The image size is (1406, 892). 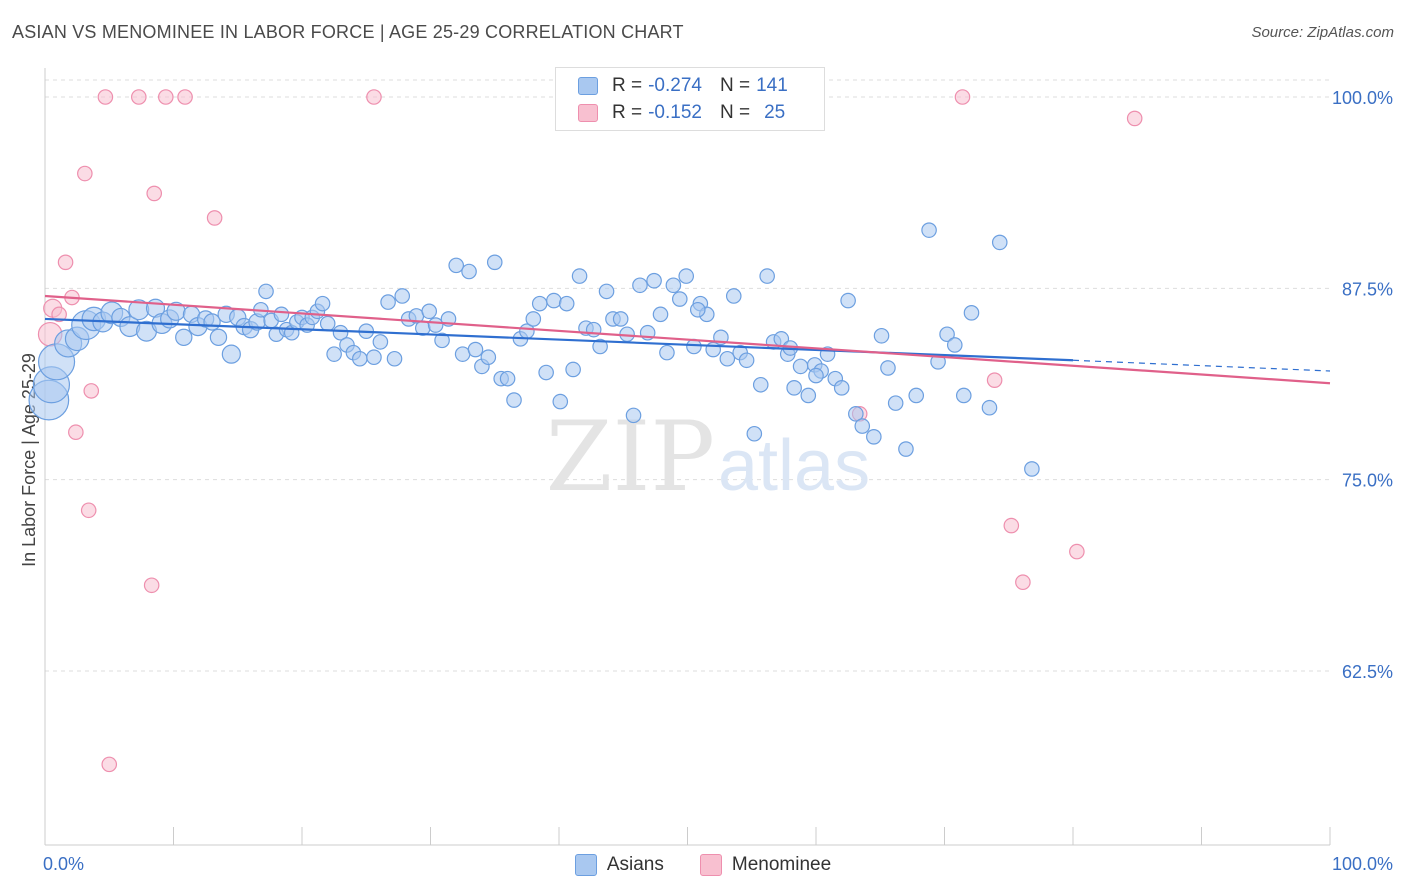 I want to click on legend-item-menominee: Menominee, so click(x=765, y=865).